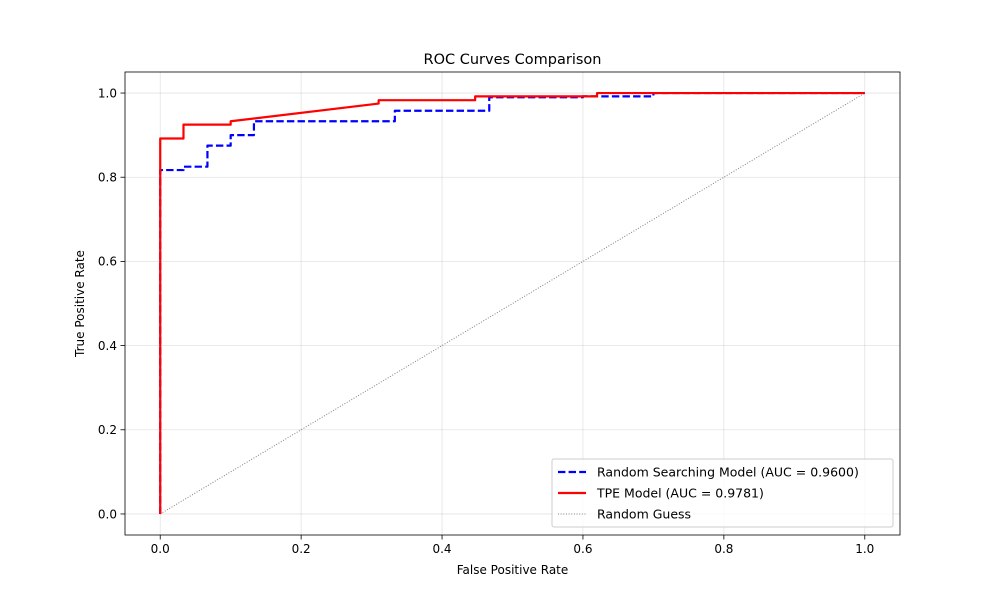 The height and width of the screenshot is (600, 1000). Describe the element at coordinates (107, 430) in the screenshot. I see `y-tick-label: 0.2` at that location.